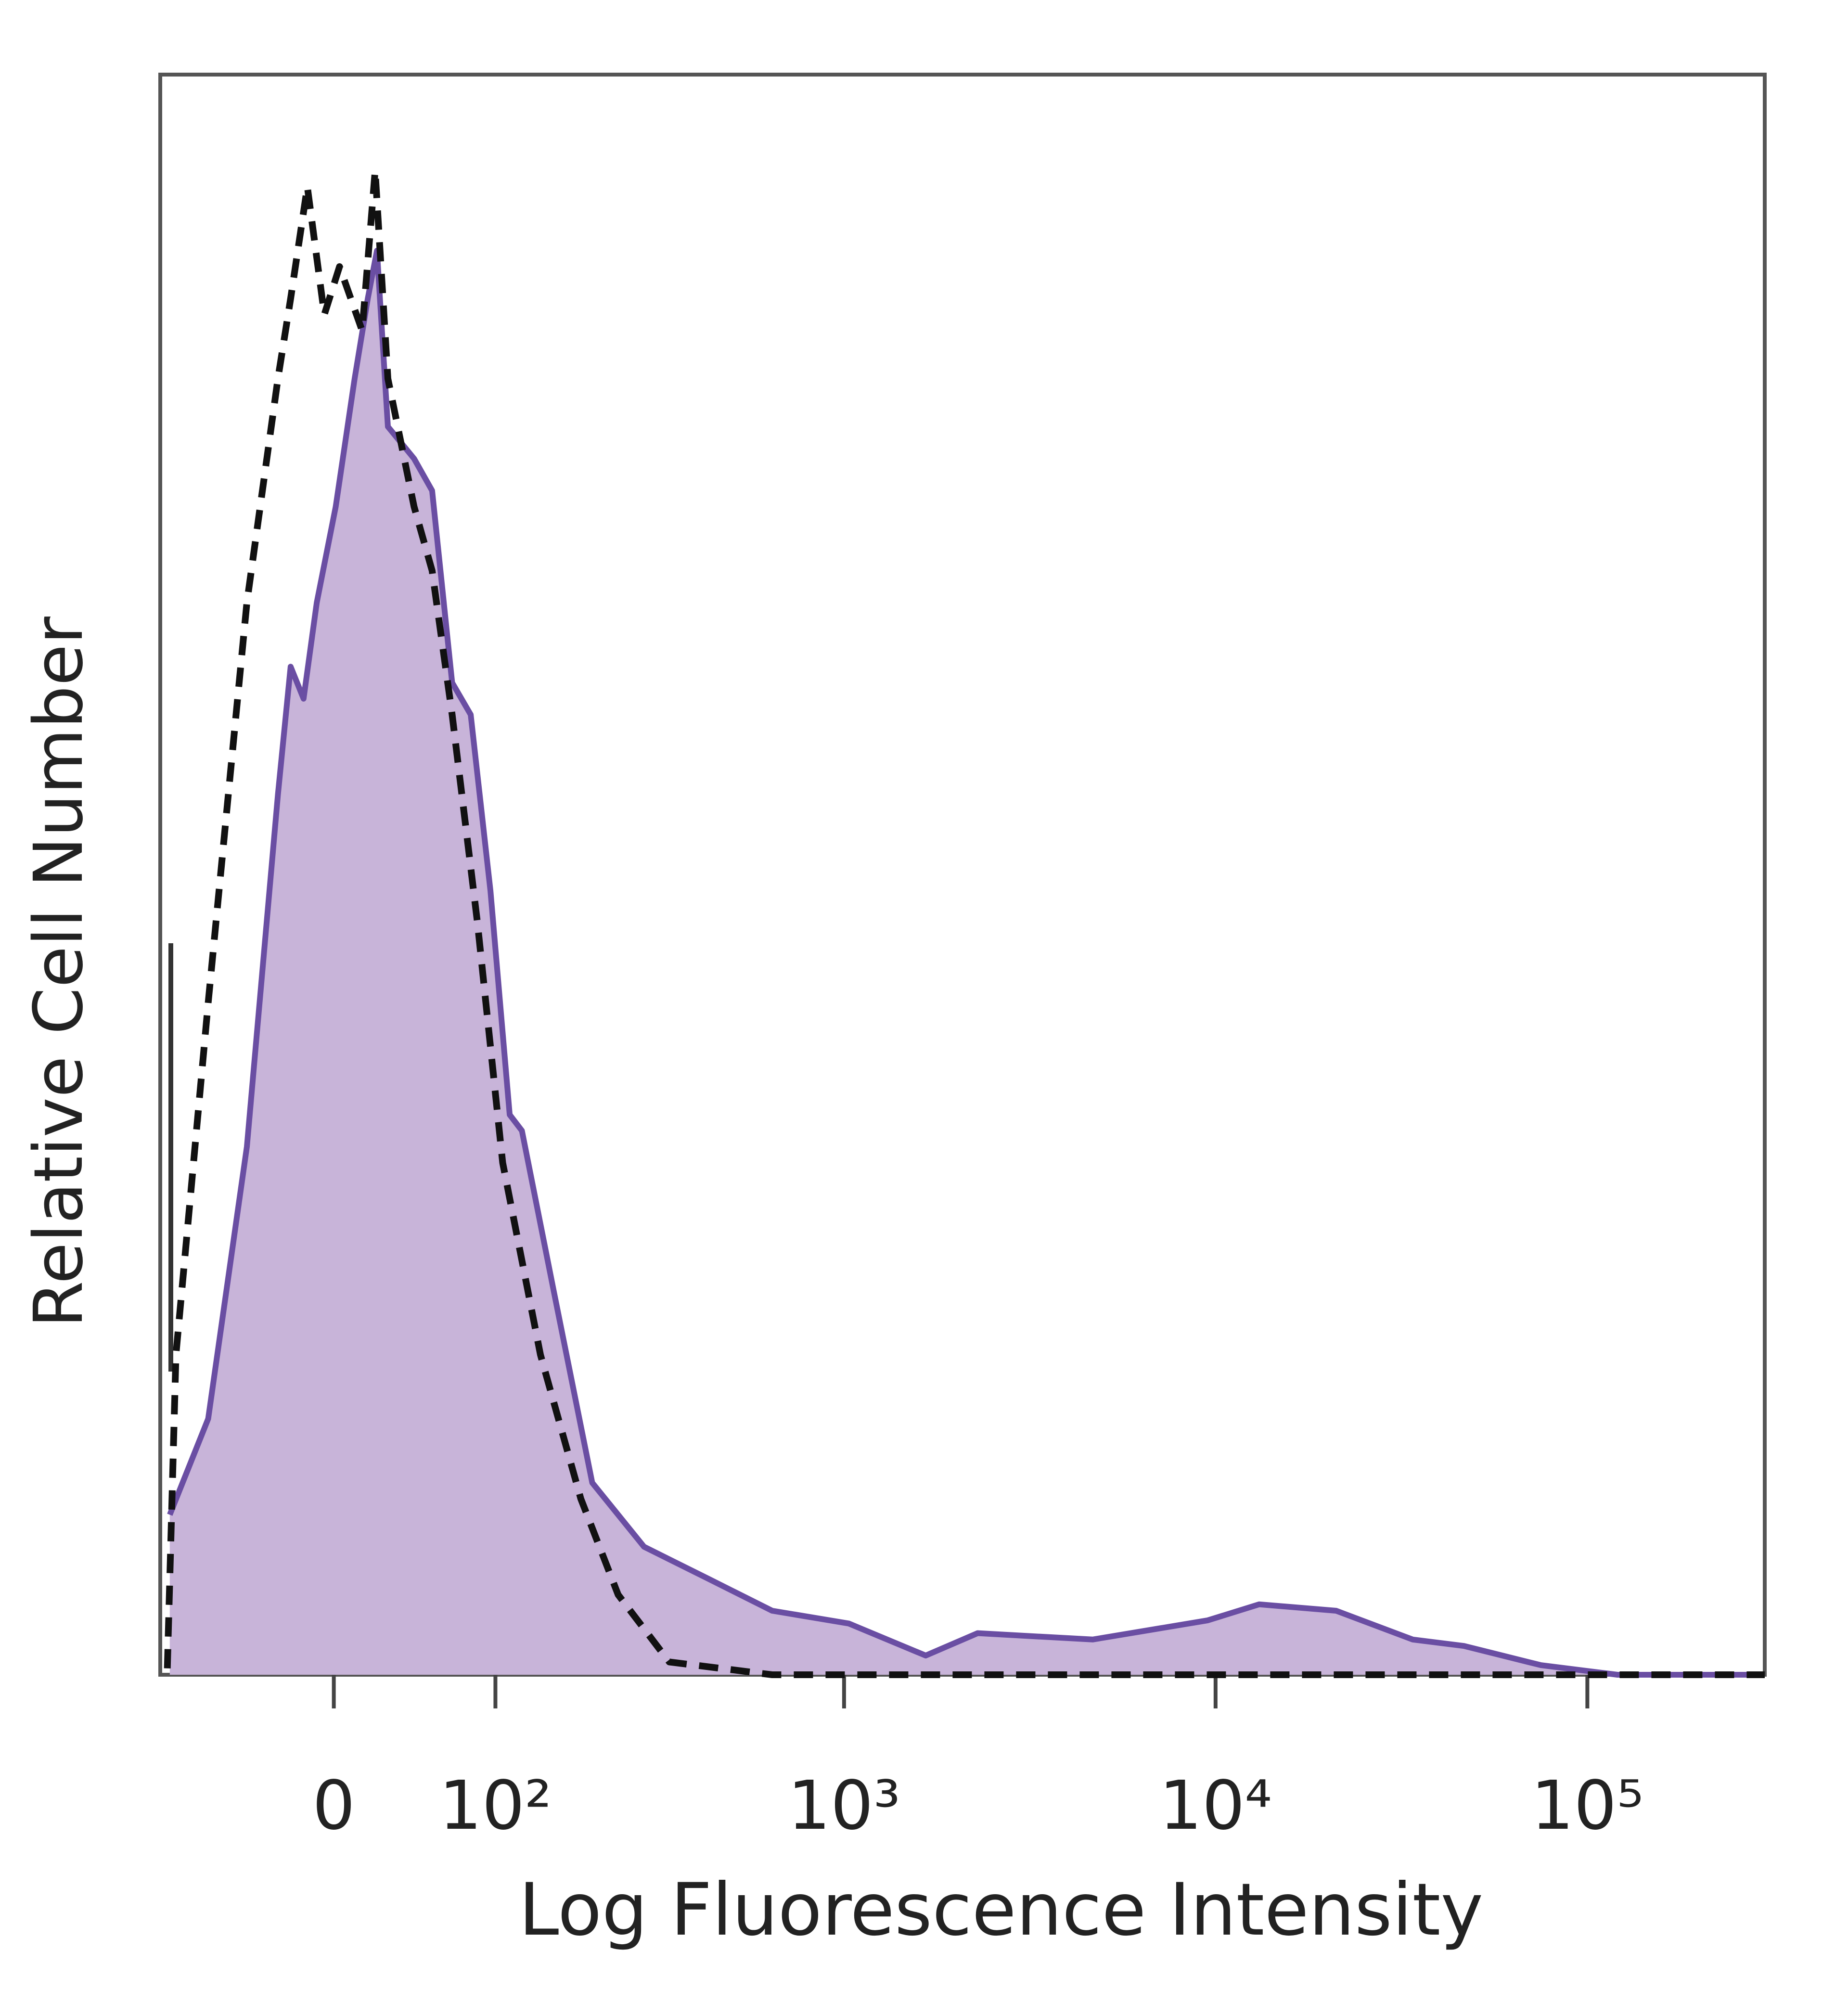 This screenshot has width=1848, height=2002. What do you see at coordinates (844, 1806) in the screenshot?
I see `x-tick-label: 10³` at bounding box center [844, 1806].